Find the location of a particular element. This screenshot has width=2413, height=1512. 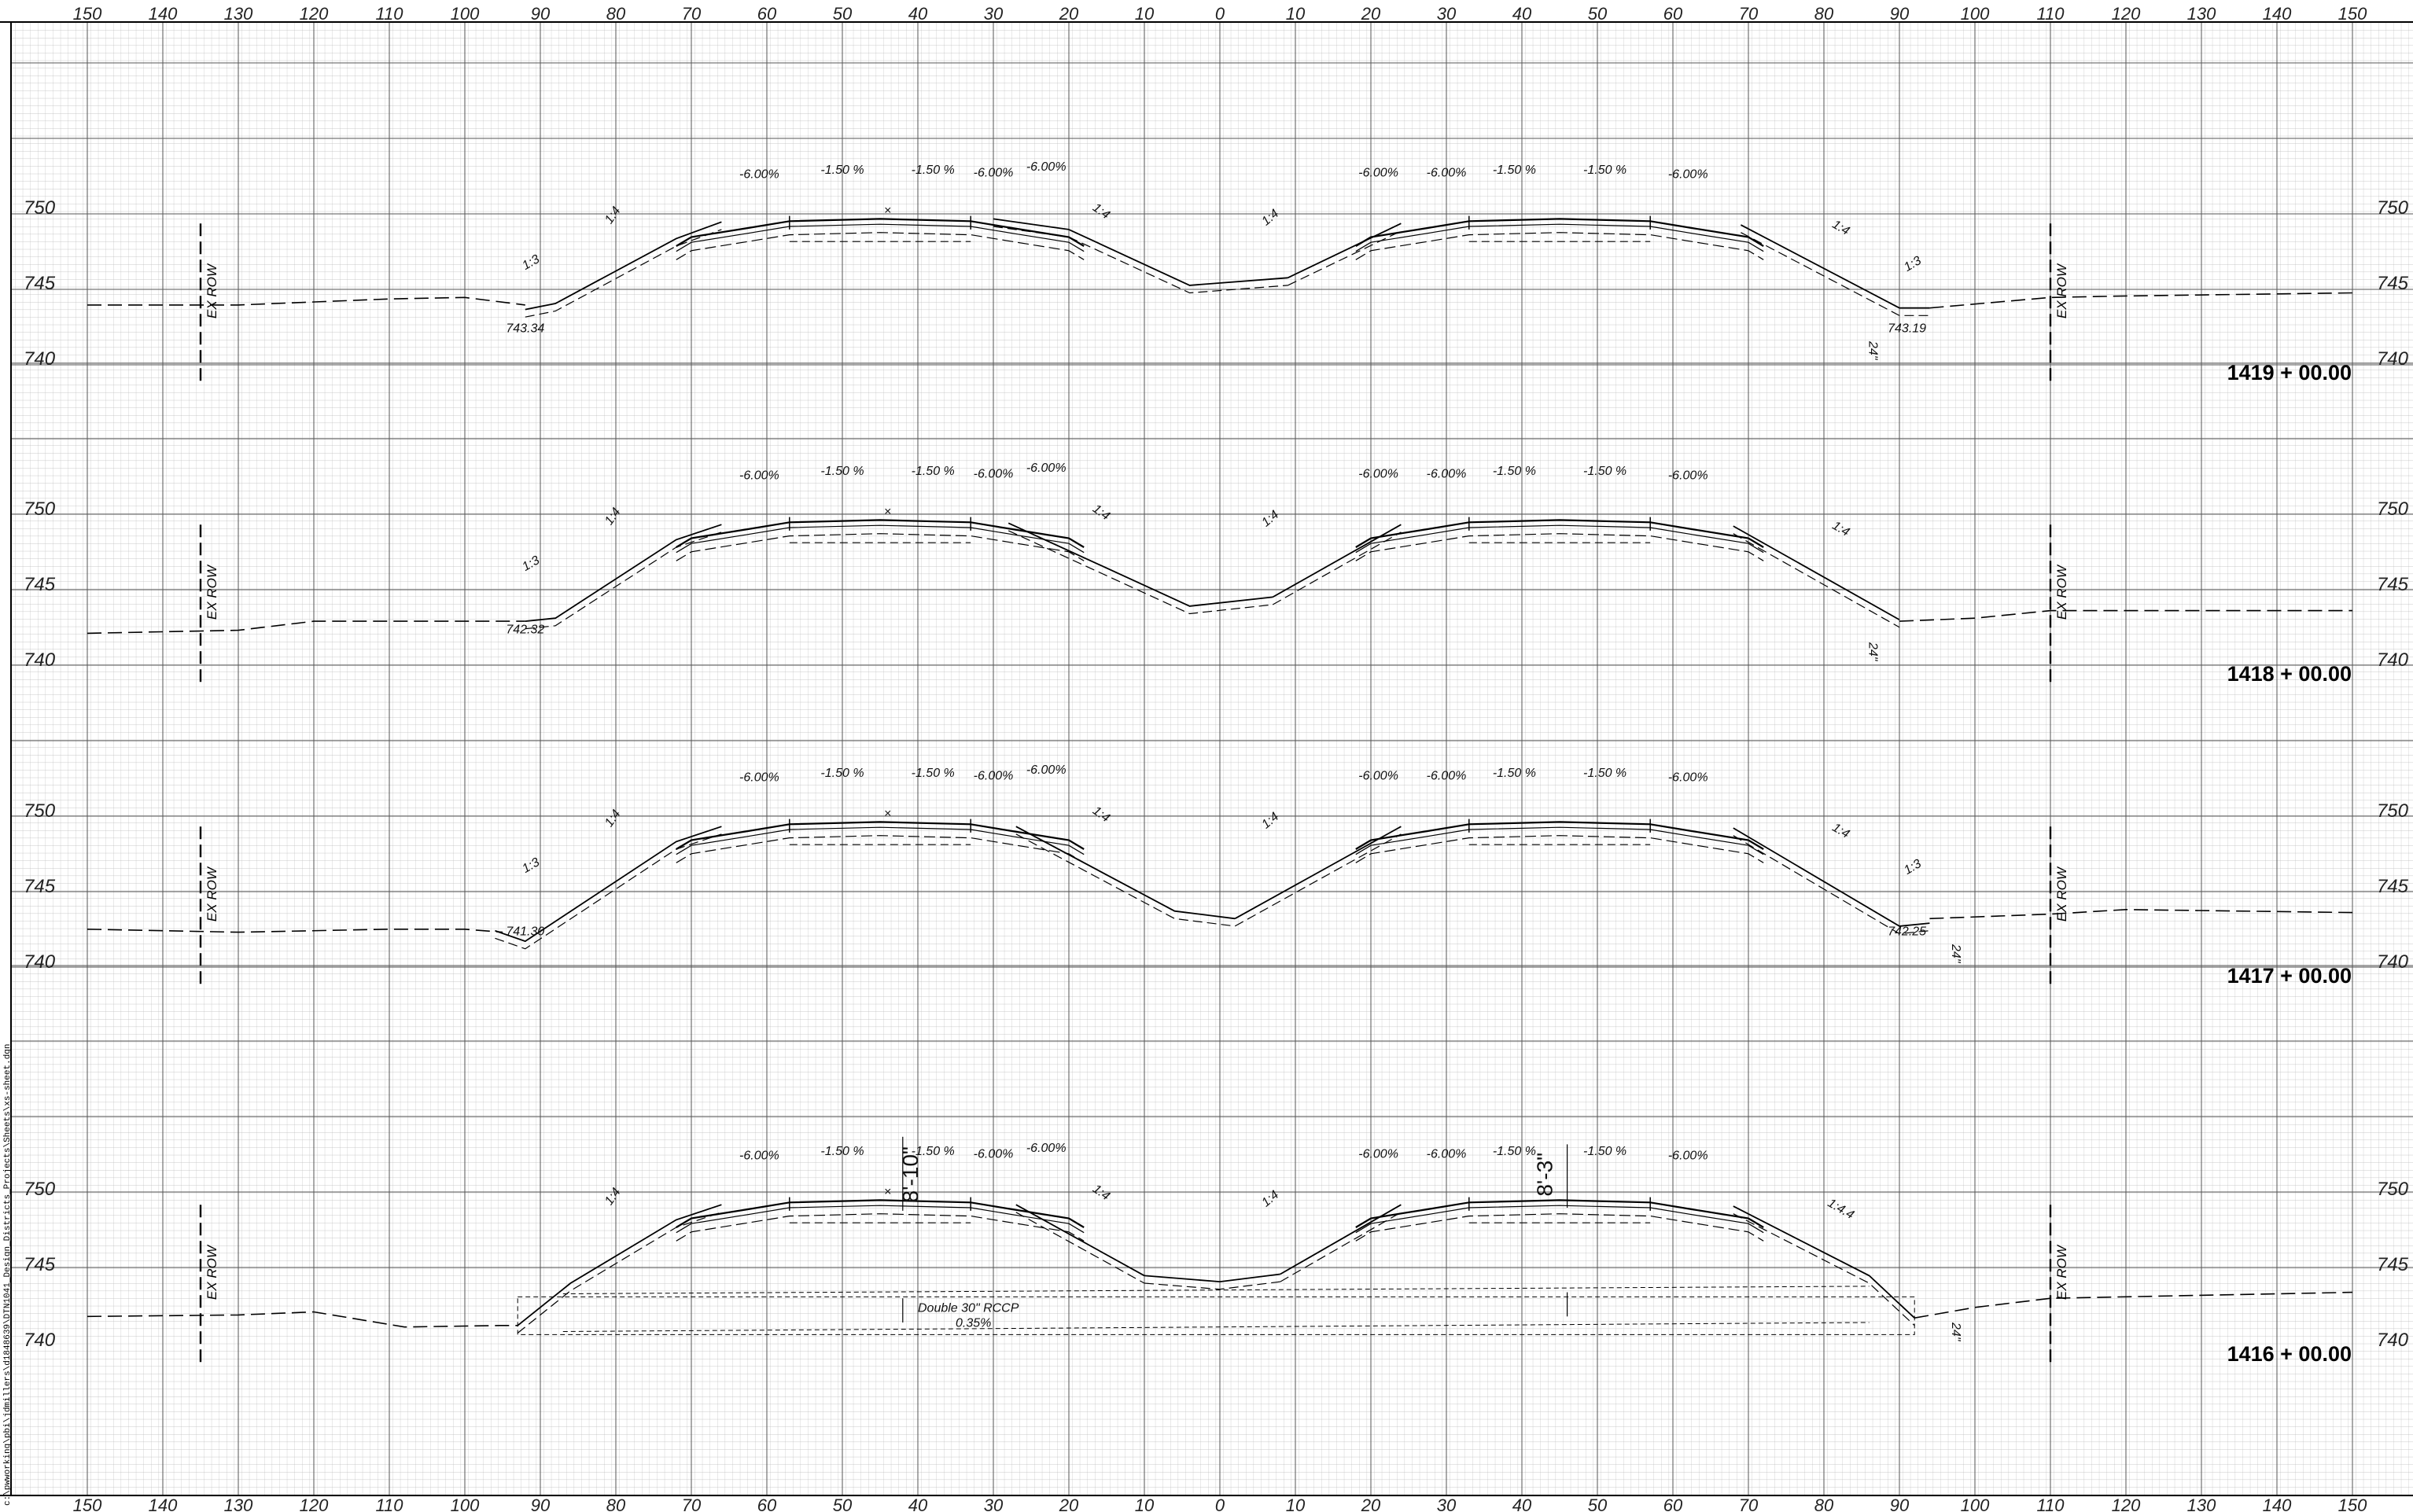

pavement-top is located at coordinates (1559, 232).